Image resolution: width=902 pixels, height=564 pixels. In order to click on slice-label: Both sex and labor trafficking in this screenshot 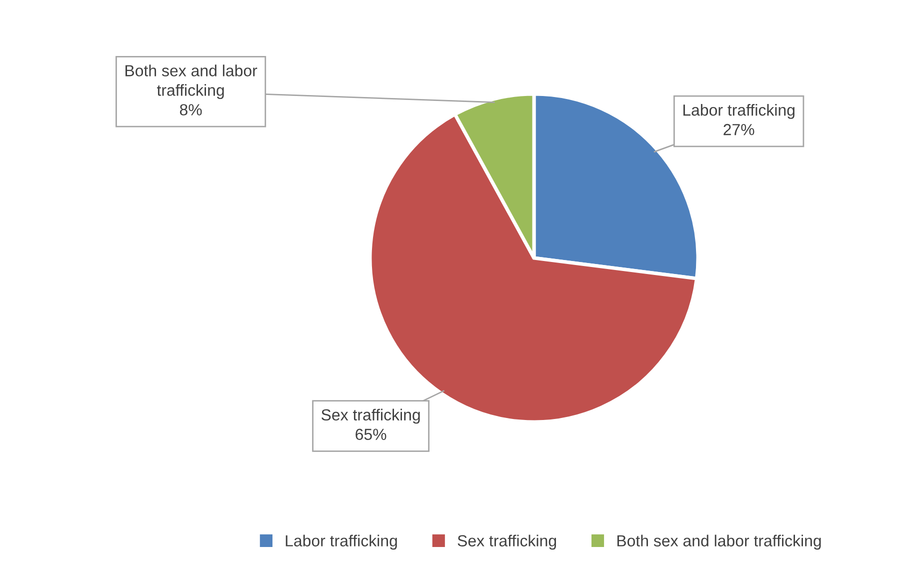, I will do `click(192, 82)`.